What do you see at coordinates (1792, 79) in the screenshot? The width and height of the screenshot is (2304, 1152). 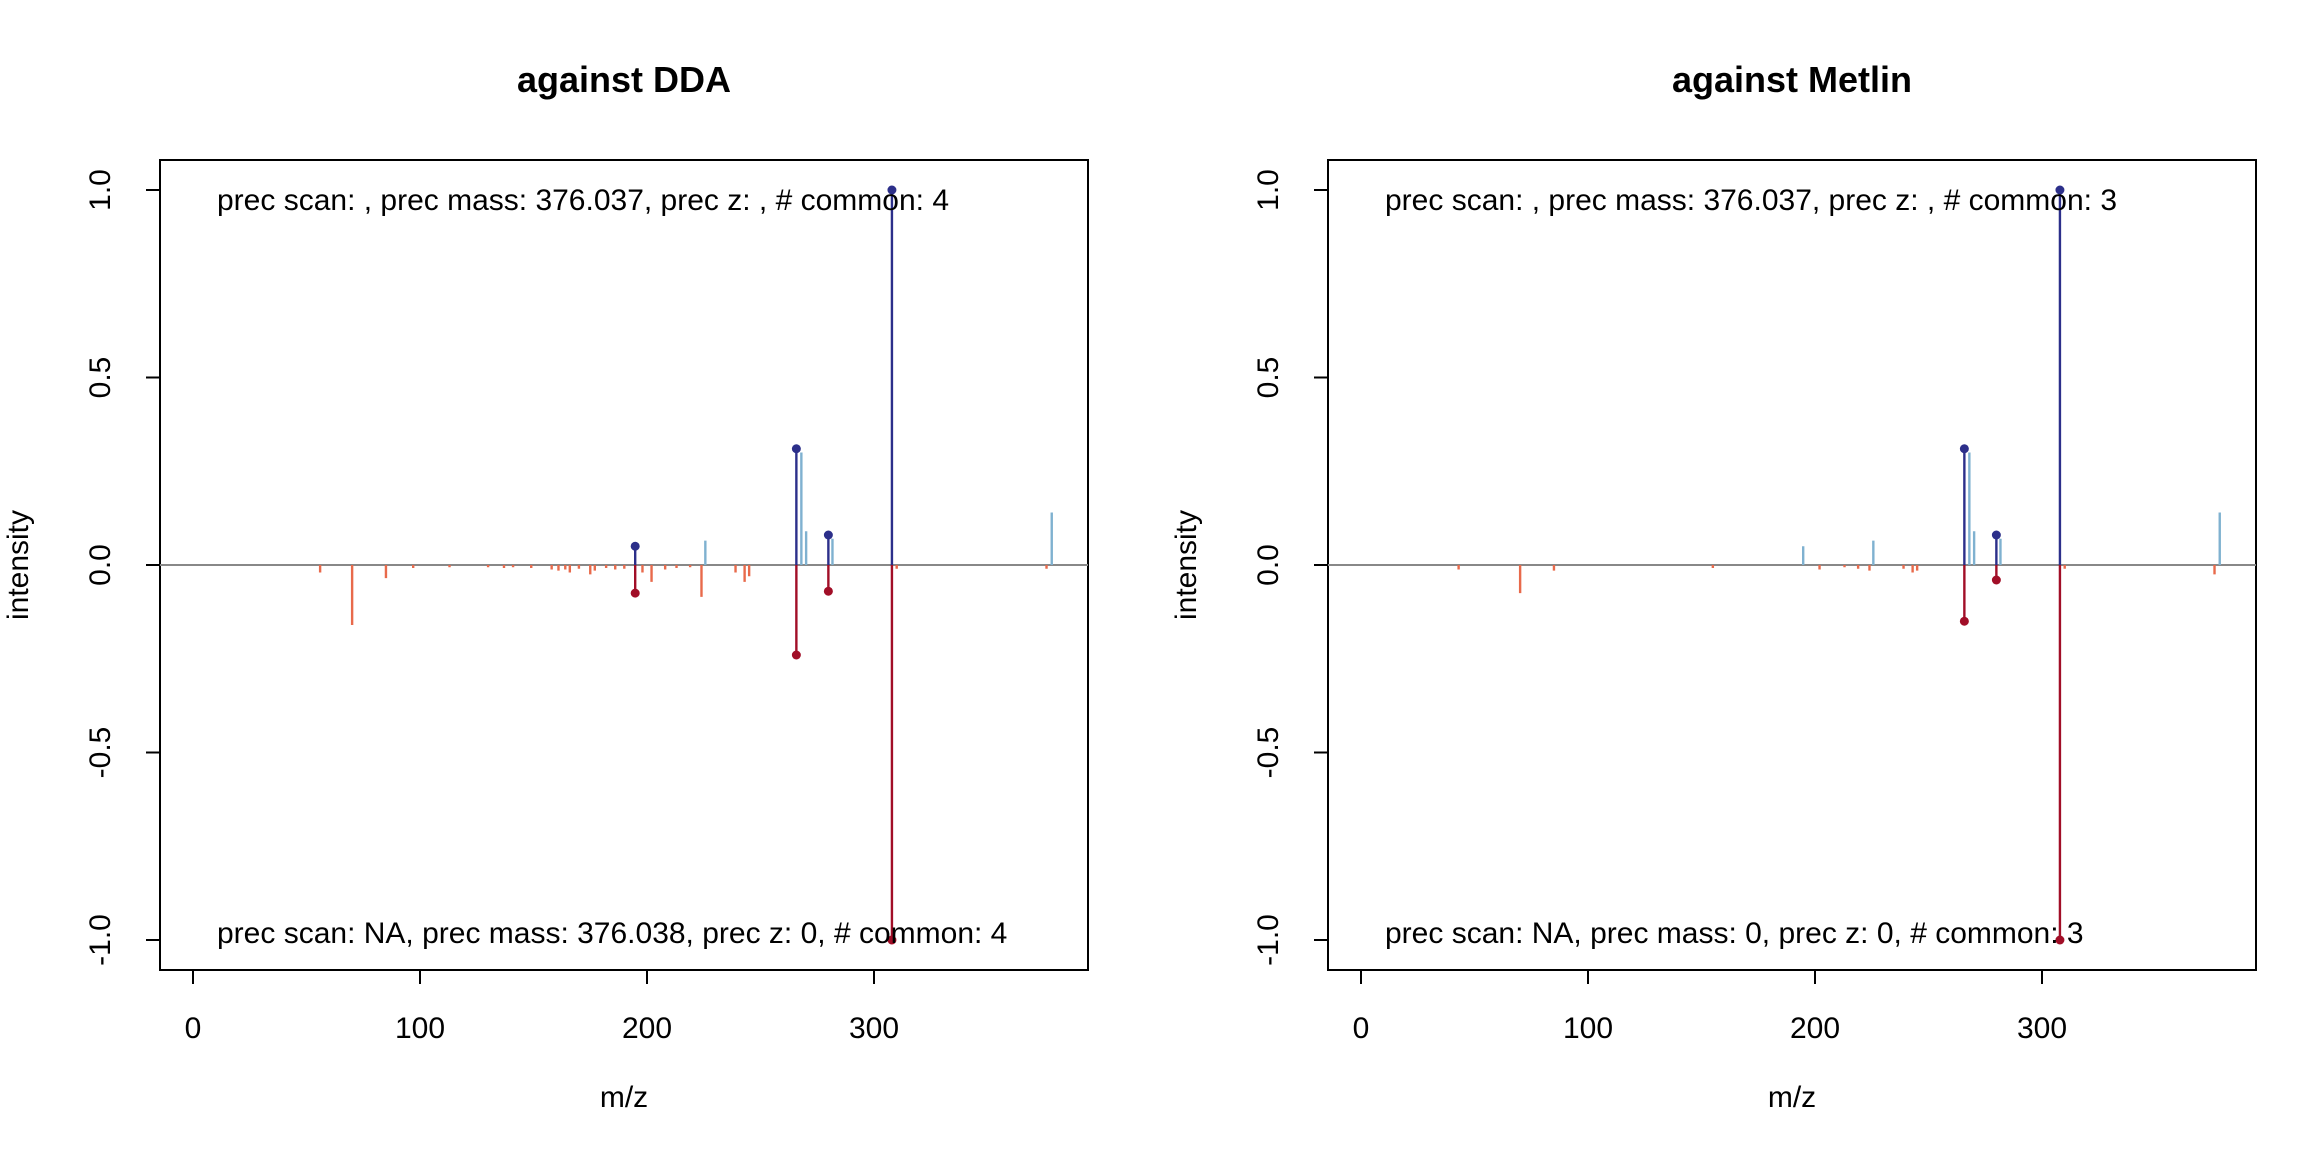 I see `chart-title: against Metlin` at bounding box center [1792, 79].